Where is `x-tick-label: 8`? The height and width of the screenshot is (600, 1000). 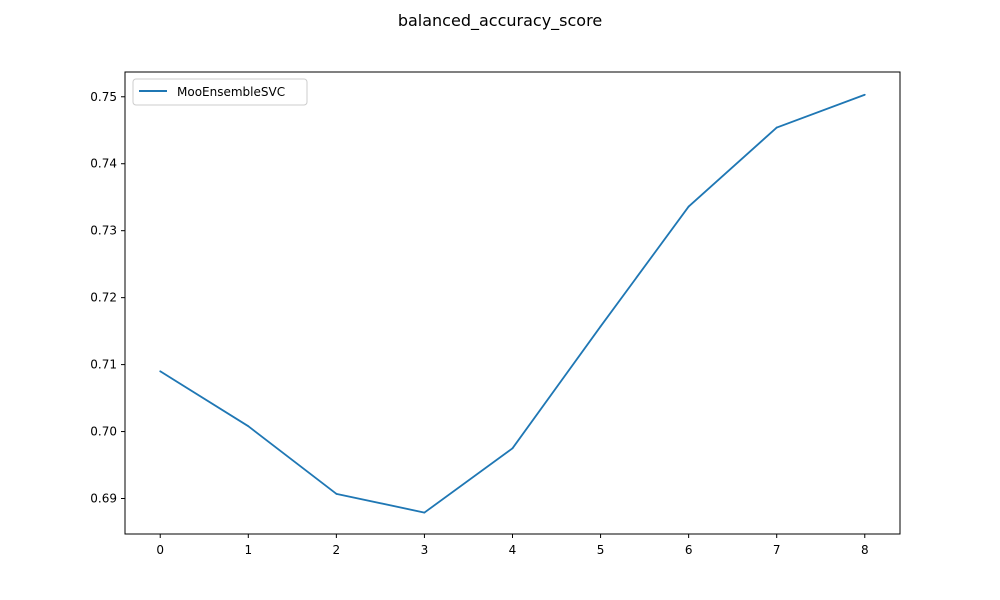 x-tick-label: 8 is located at coordinates (865, 550).